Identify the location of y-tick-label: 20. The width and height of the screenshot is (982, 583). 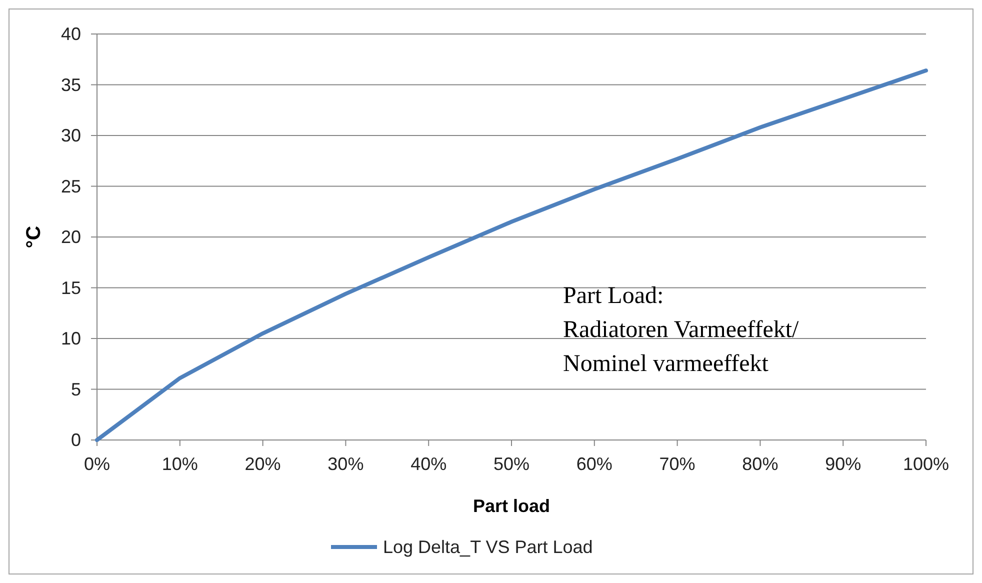
(70, 237).